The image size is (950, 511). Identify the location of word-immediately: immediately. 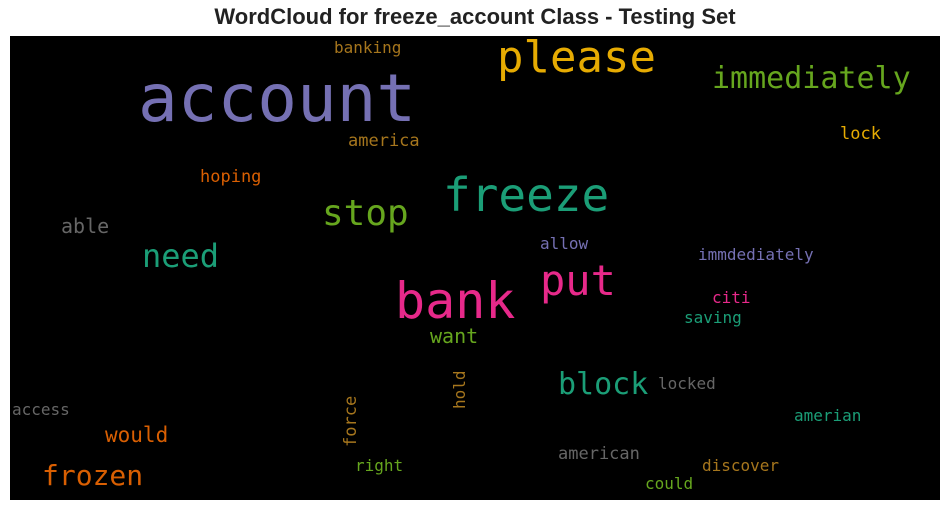
(811, 78).